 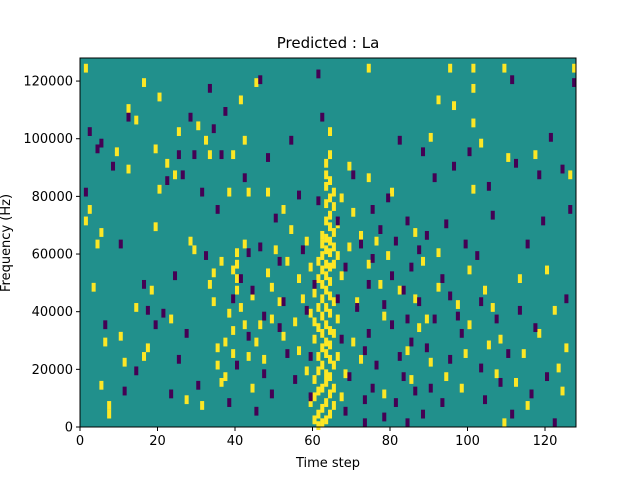 What do you see at coordinates (328, 43) in the screenshot?
I see `chart-title: Predicted : La` at bounding box center [328, 43].